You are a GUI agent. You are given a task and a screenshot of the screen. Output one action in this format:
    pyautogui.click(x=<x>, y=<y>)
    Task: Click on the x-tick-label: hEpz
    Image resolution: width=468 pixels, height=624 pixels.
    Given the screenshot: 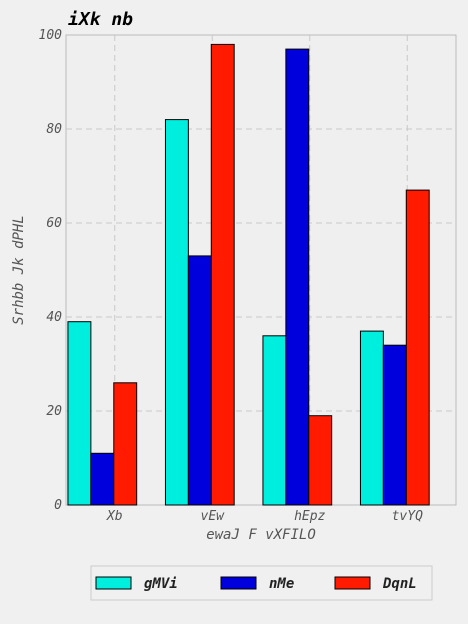 What is the action you would take?
    pyautogui.click(x=309, y=516)
    